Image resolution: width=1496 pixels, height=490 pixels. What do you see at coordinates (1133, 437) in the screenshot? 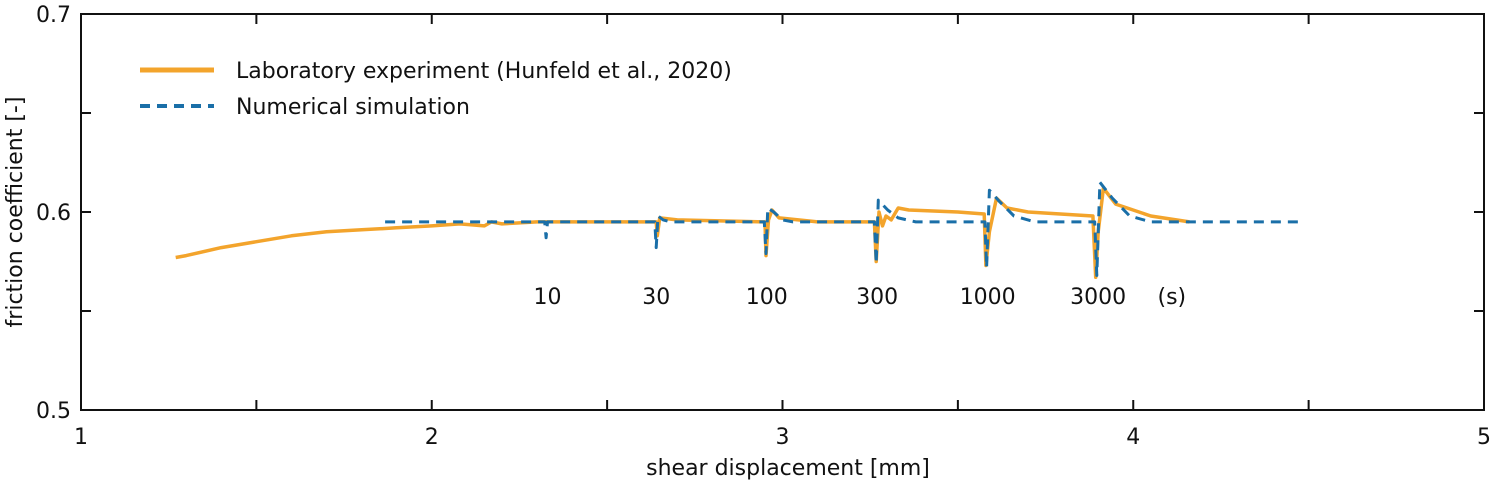
I see `x-tick-label: 4` at bounding box center [1133, 437].